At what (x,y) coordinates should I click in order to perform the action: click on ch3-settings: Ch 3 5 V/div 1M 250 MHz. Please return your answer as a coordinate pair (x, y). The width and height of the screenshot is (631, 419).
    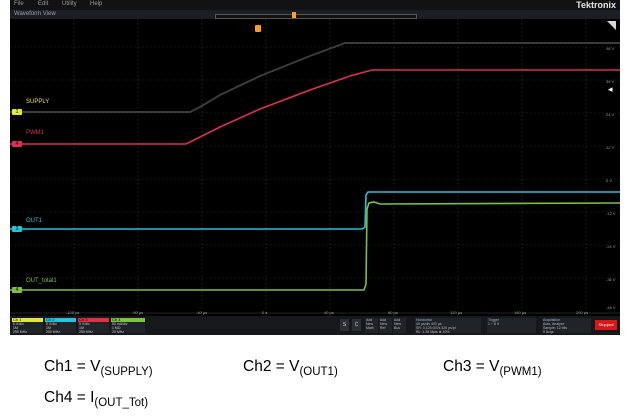
    Looking at the image, I should click on (93, 326).